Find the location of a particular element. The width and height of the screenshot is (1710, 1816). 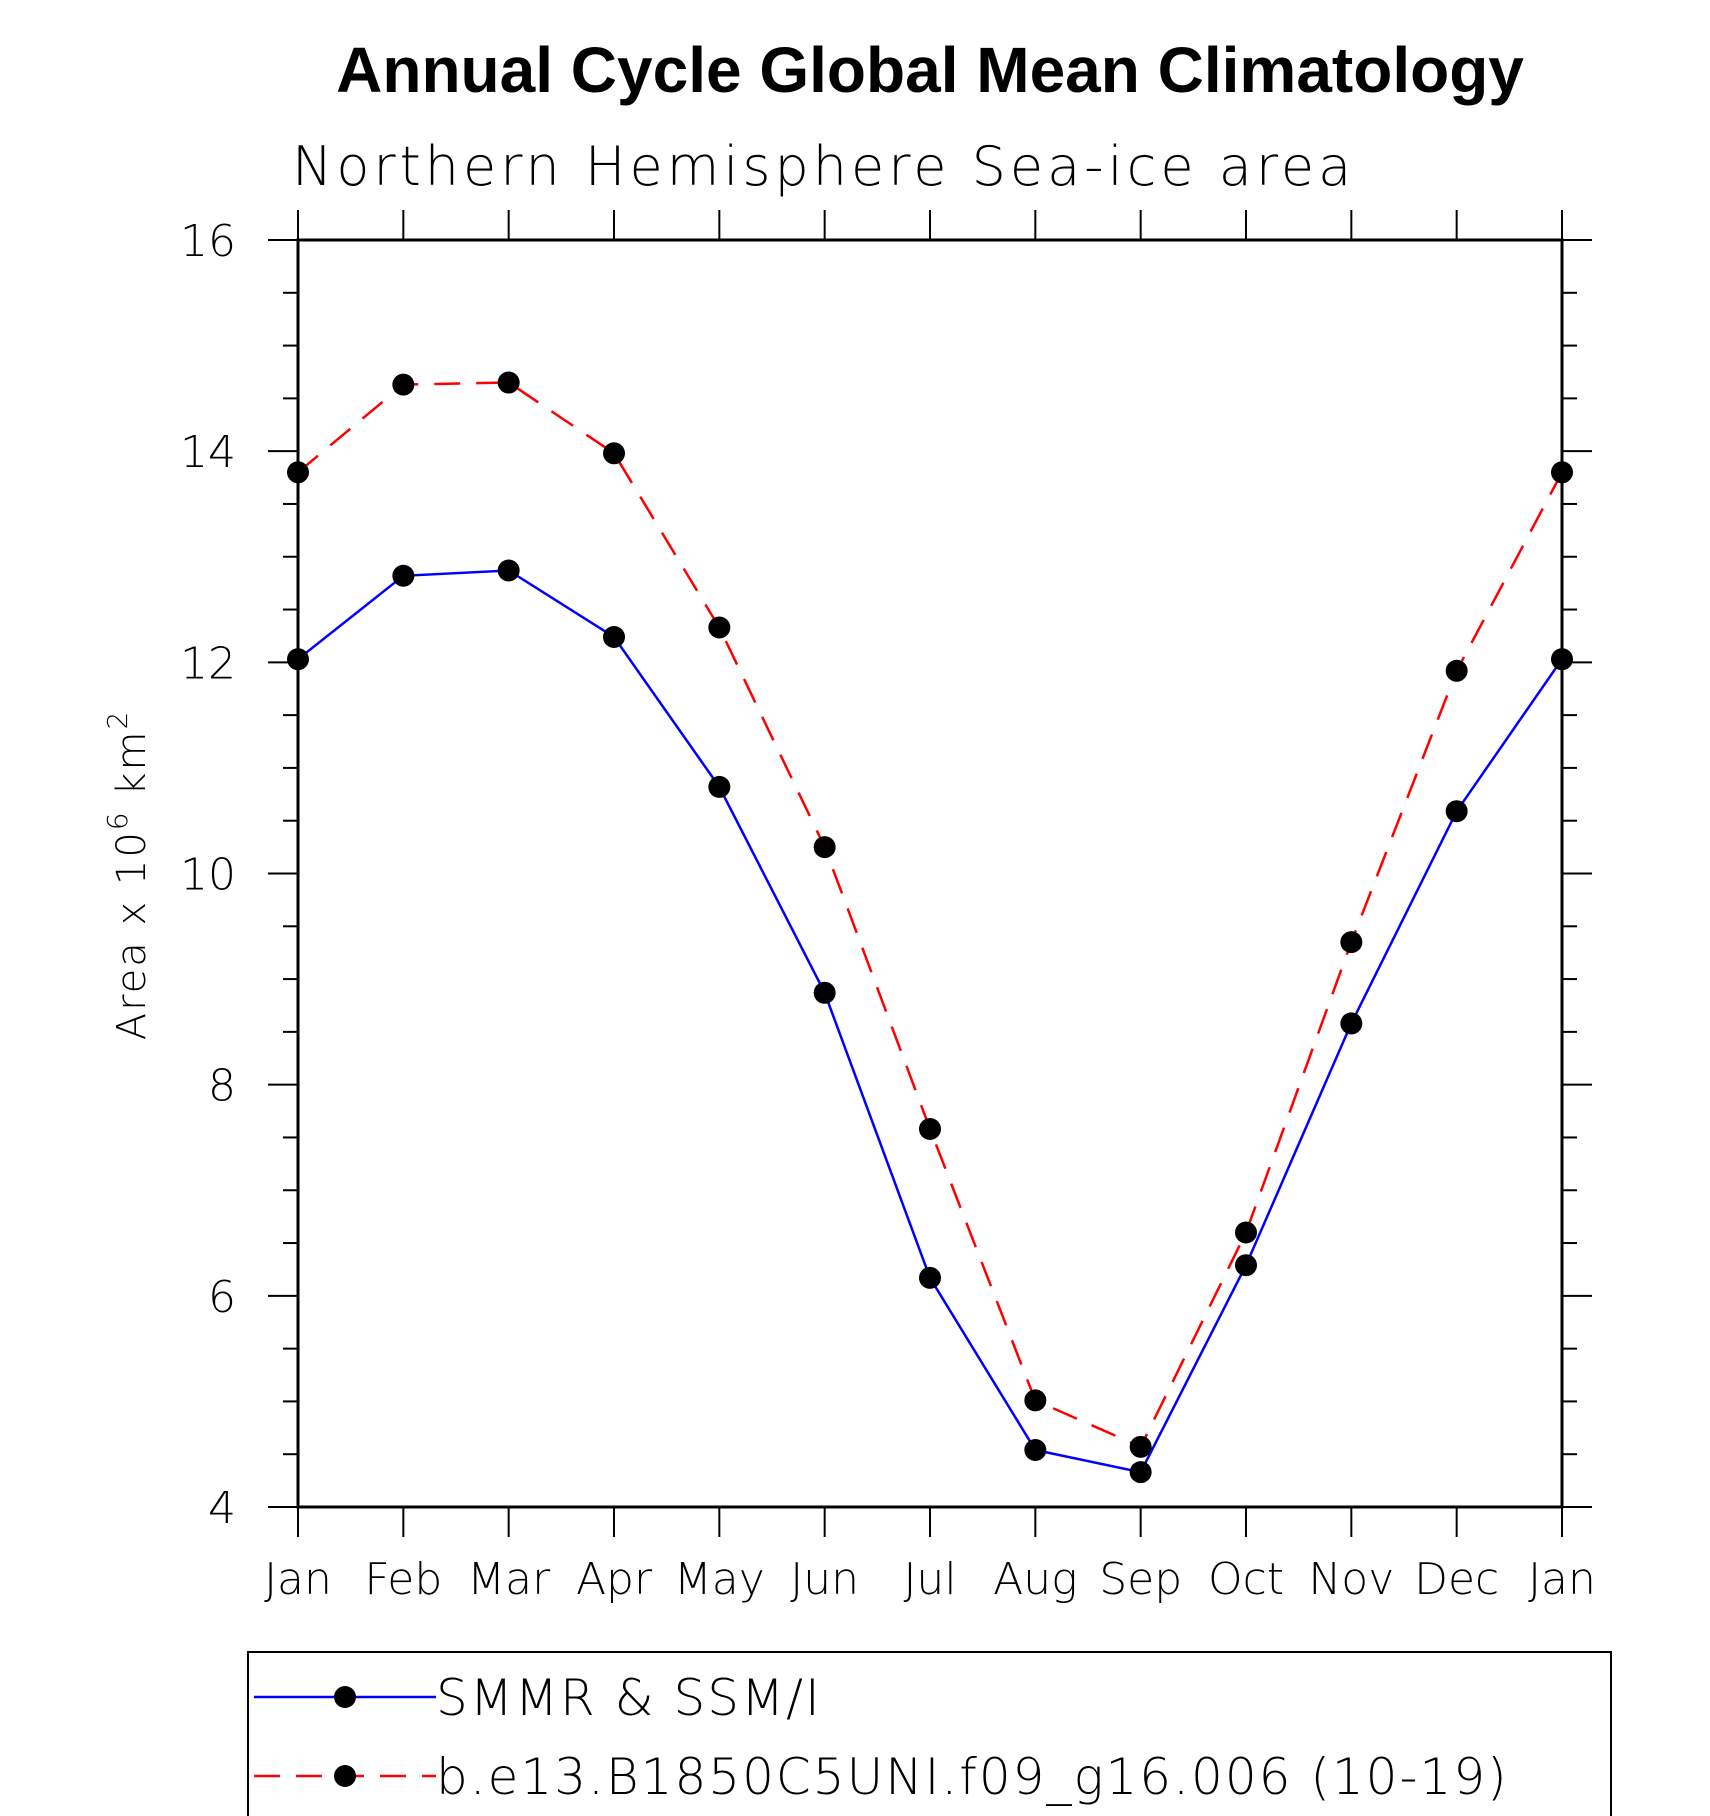

x-tick-label: Sep is located at coordinates (1140, 1579).